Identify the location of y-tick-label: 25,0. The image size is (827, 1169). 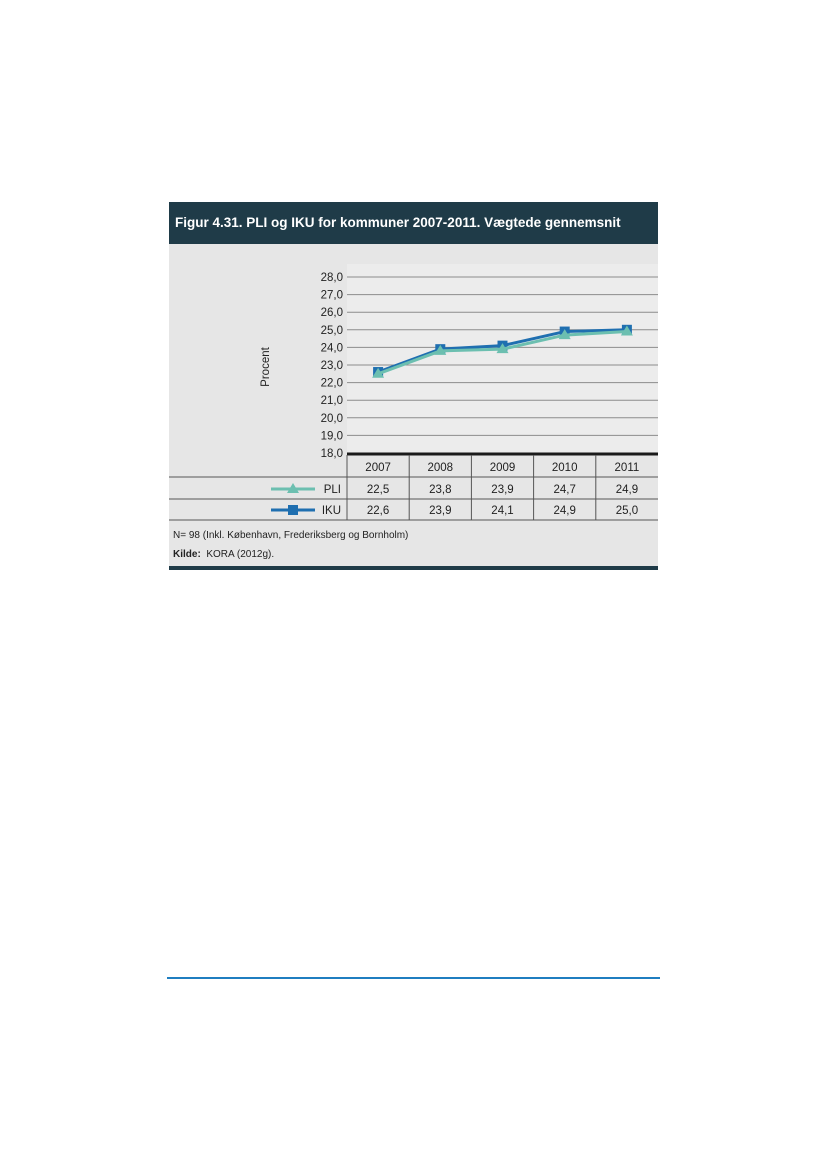
(332, 331).